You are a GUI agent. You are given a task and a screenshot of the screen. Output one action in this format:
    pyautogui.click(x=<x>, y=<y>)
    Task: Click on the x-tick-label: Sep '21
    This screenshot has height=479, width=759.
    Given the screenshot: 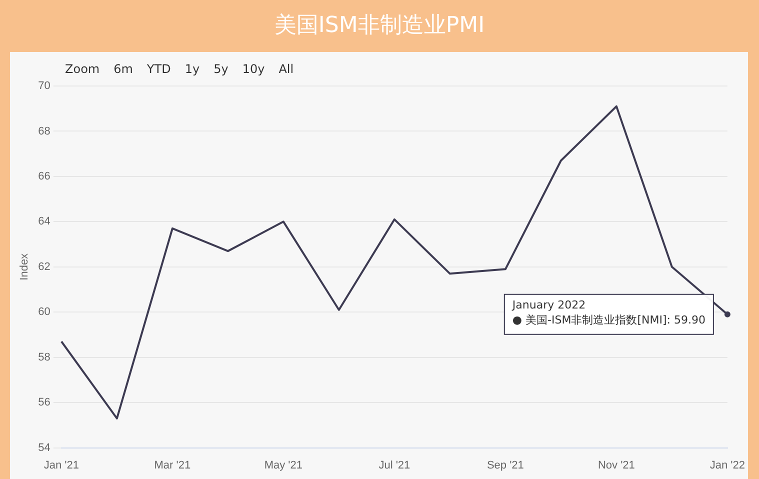 What is the action you would take?
    pyautogui.click(x=505, y=465)
    